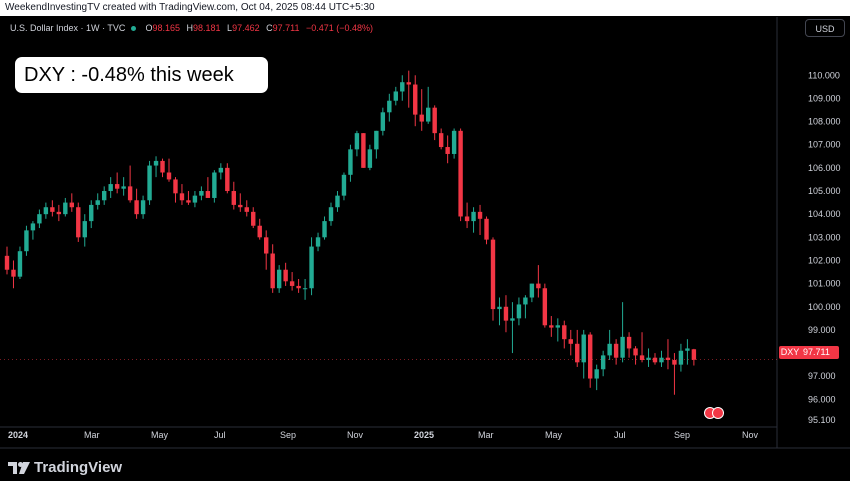 The height and width of the screenshot is (481, 850). Describe the element at coordinates (822, 399) in the screenshot. I see `y-tick-label: 96.000` at that location.